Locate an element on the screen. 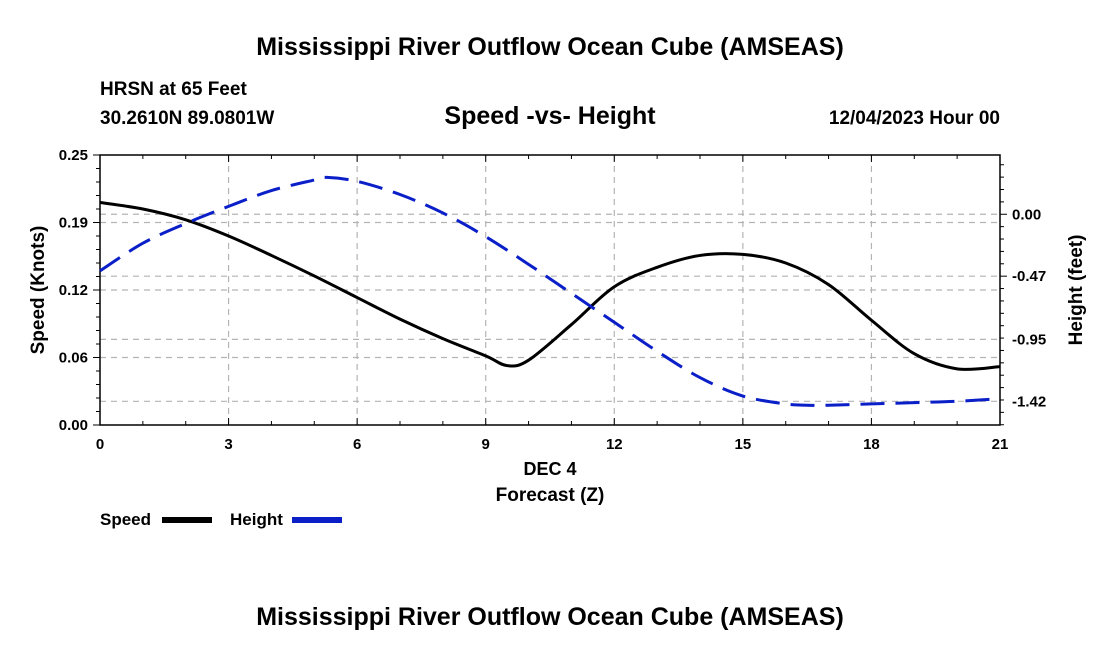  y2-tick-label: -0.95 is located at coordinates (1029, 339).